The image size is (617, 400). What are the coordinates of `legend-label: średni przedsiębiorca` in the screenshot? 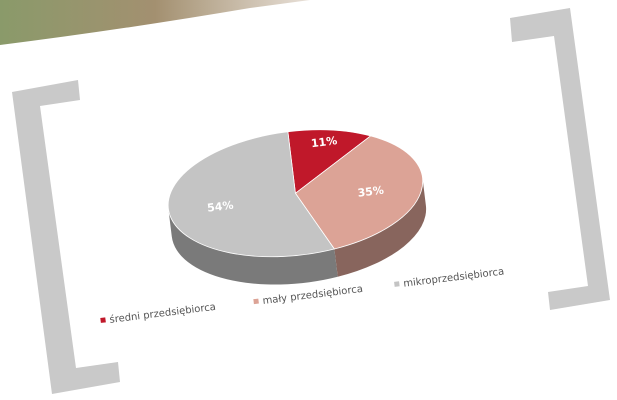 It's located at (163, 313).